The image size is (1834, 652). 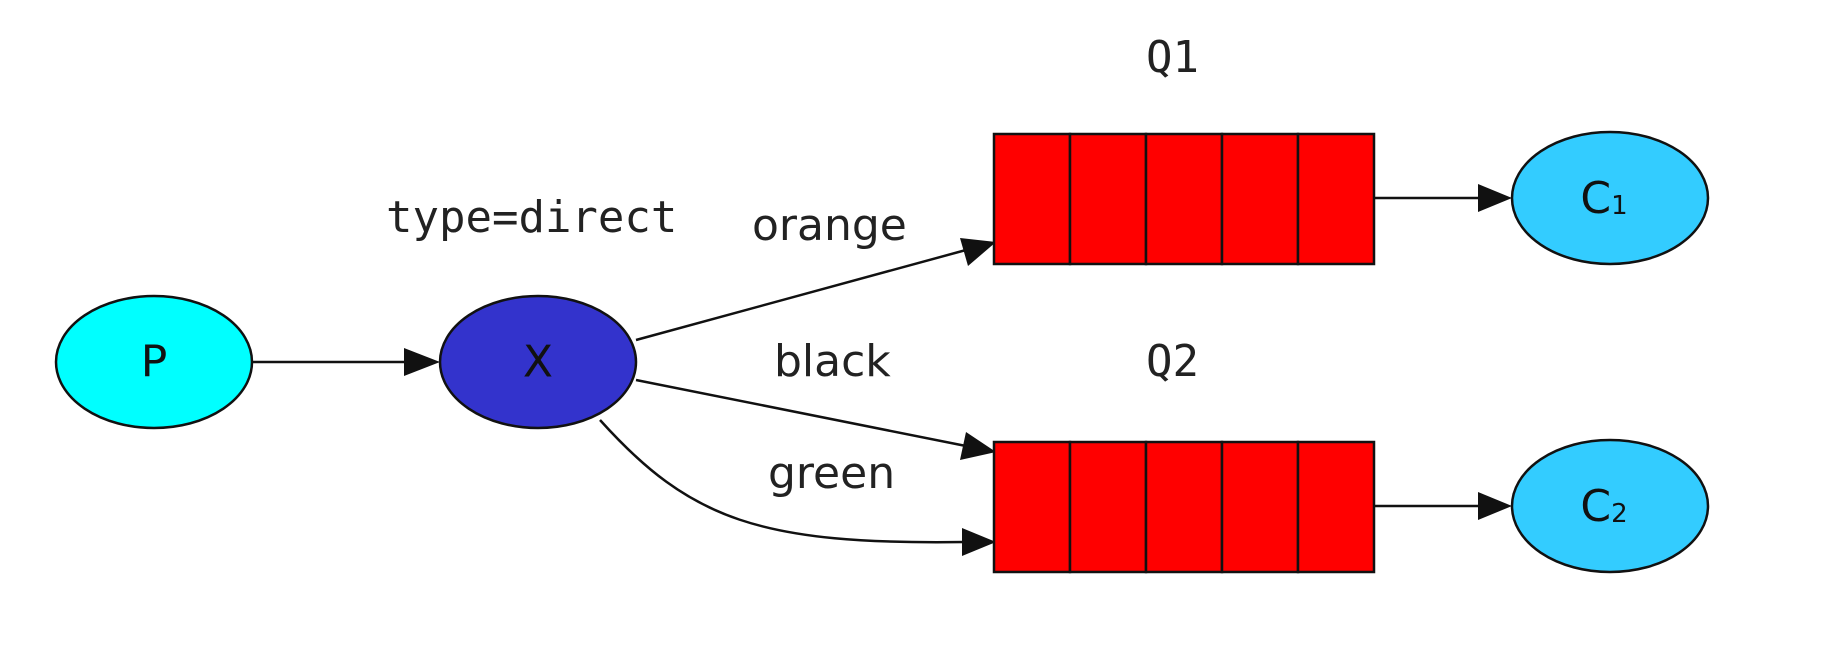 What do you see at coordinates (422, 362) in the screenshot?
I see `arrowhead-producer-to-exchange` at bounding box center [422, 362].